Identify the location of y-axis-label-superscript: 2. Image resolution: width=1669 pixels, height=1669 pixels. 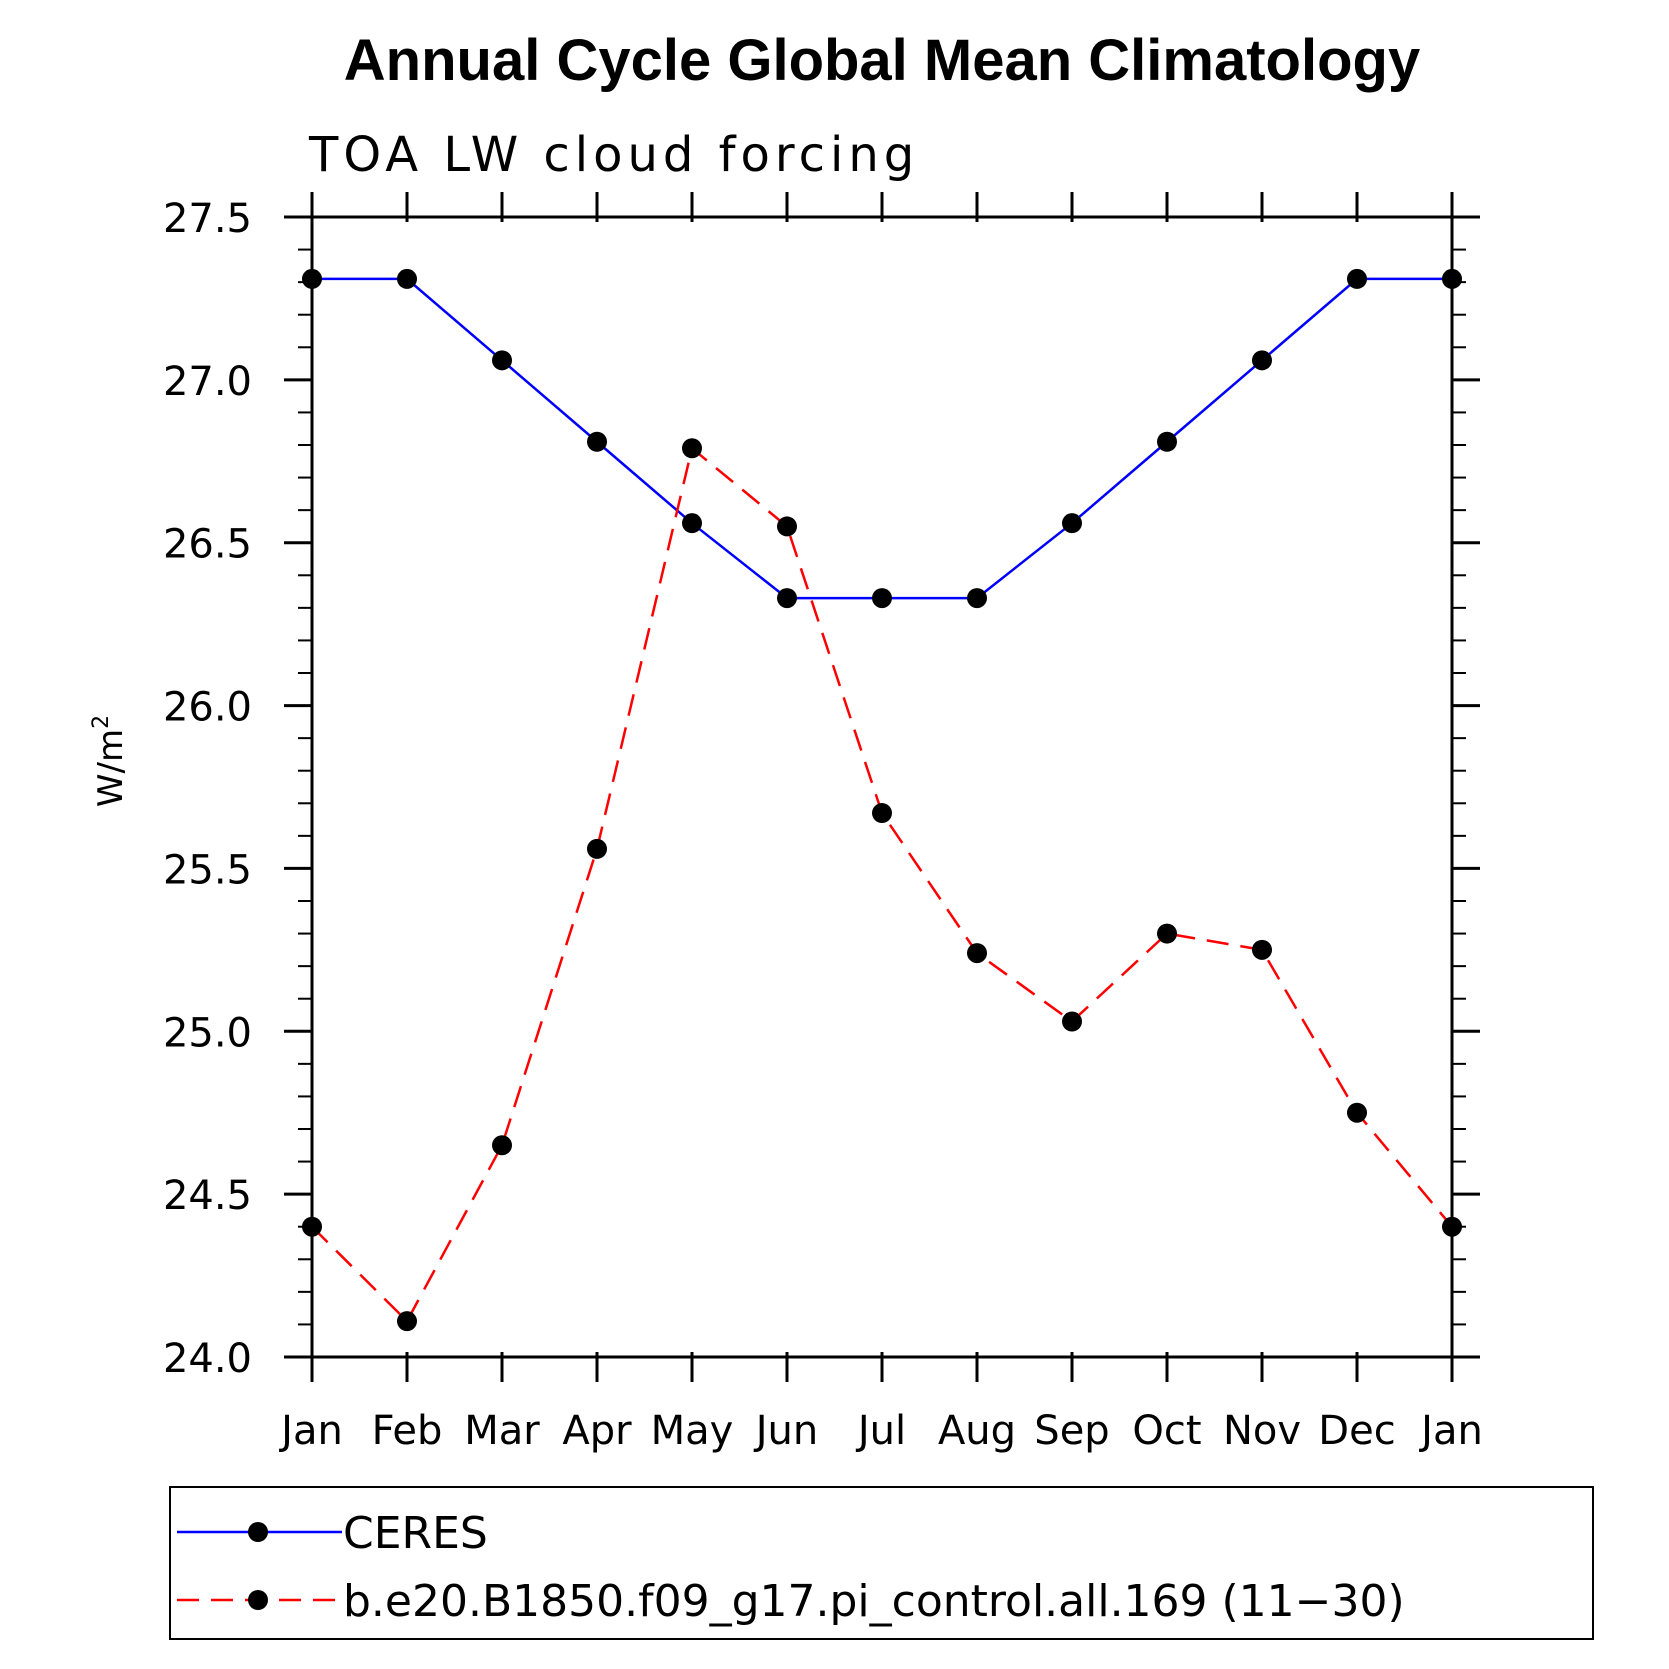
(101, 722).